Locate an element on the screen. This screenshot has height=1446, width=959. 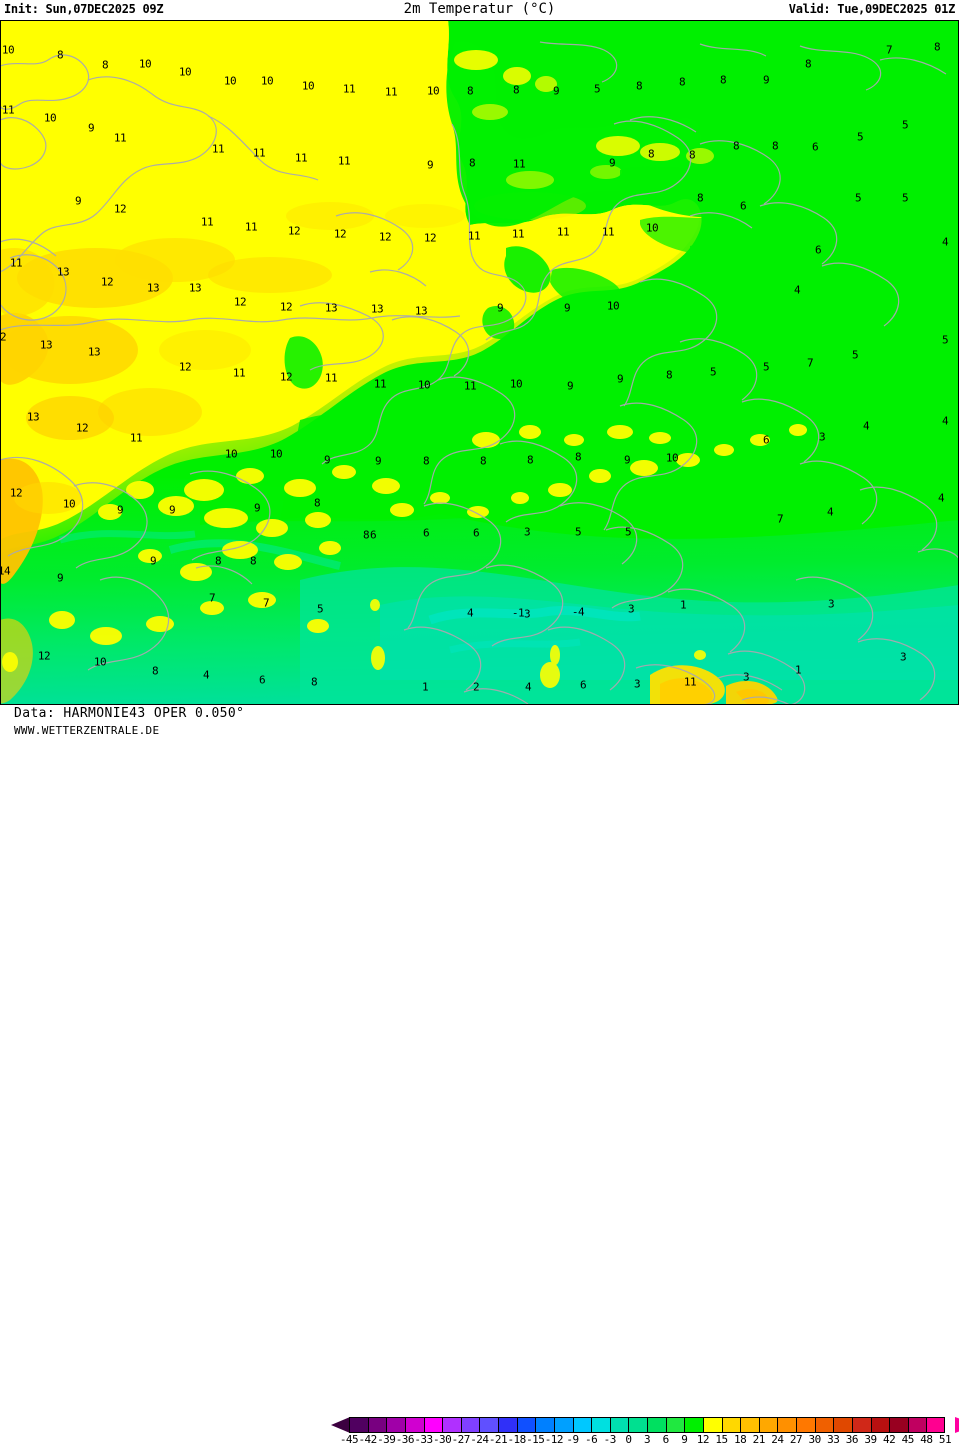
temperature-value-label: 14 is located at coordinates (5, 571).